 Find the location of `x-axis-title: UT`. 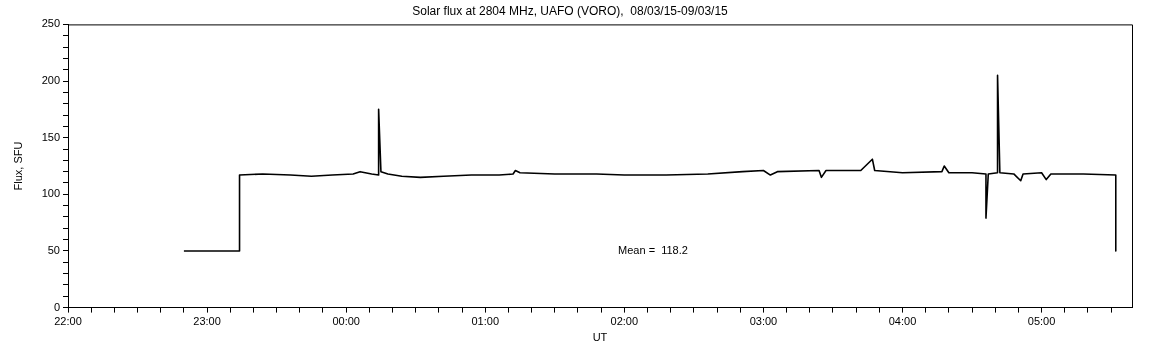

x-axis-title: UT is located at coordinates (600, 337).